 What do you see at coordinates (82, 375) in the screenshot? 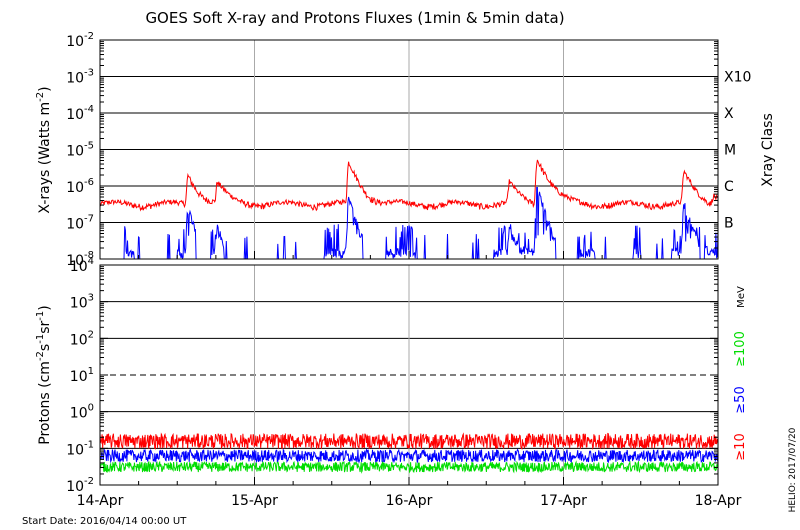
I see `proton-tick-label: 10¹` at bounding box center [82, 375].